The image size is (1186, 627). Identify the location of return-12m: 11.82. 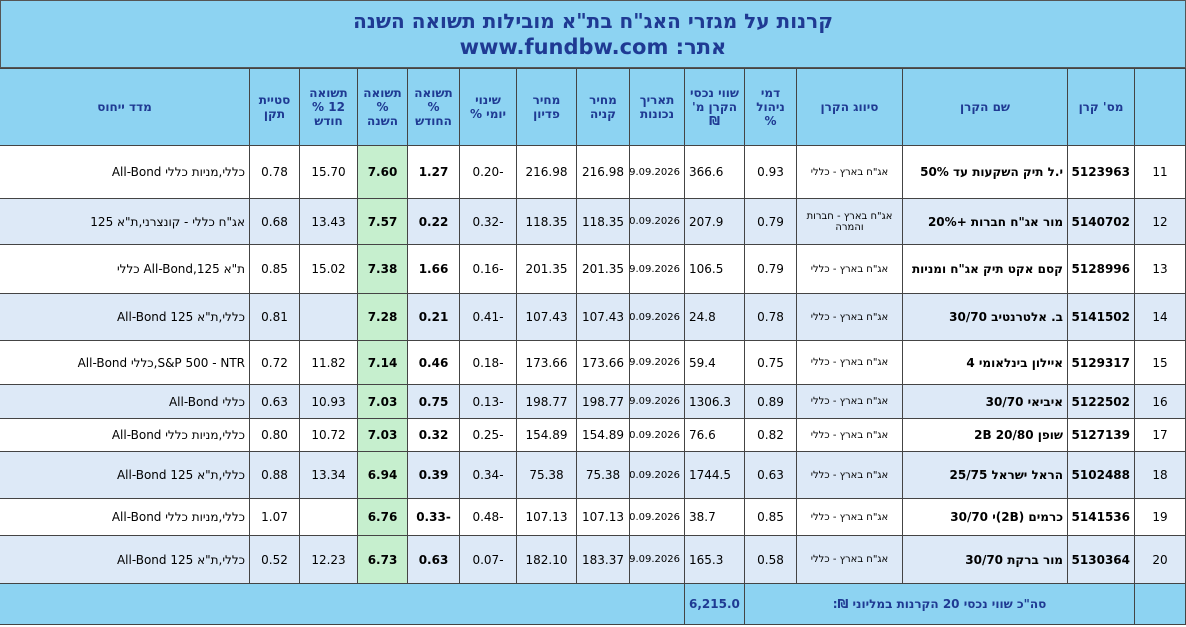
(328, 362).